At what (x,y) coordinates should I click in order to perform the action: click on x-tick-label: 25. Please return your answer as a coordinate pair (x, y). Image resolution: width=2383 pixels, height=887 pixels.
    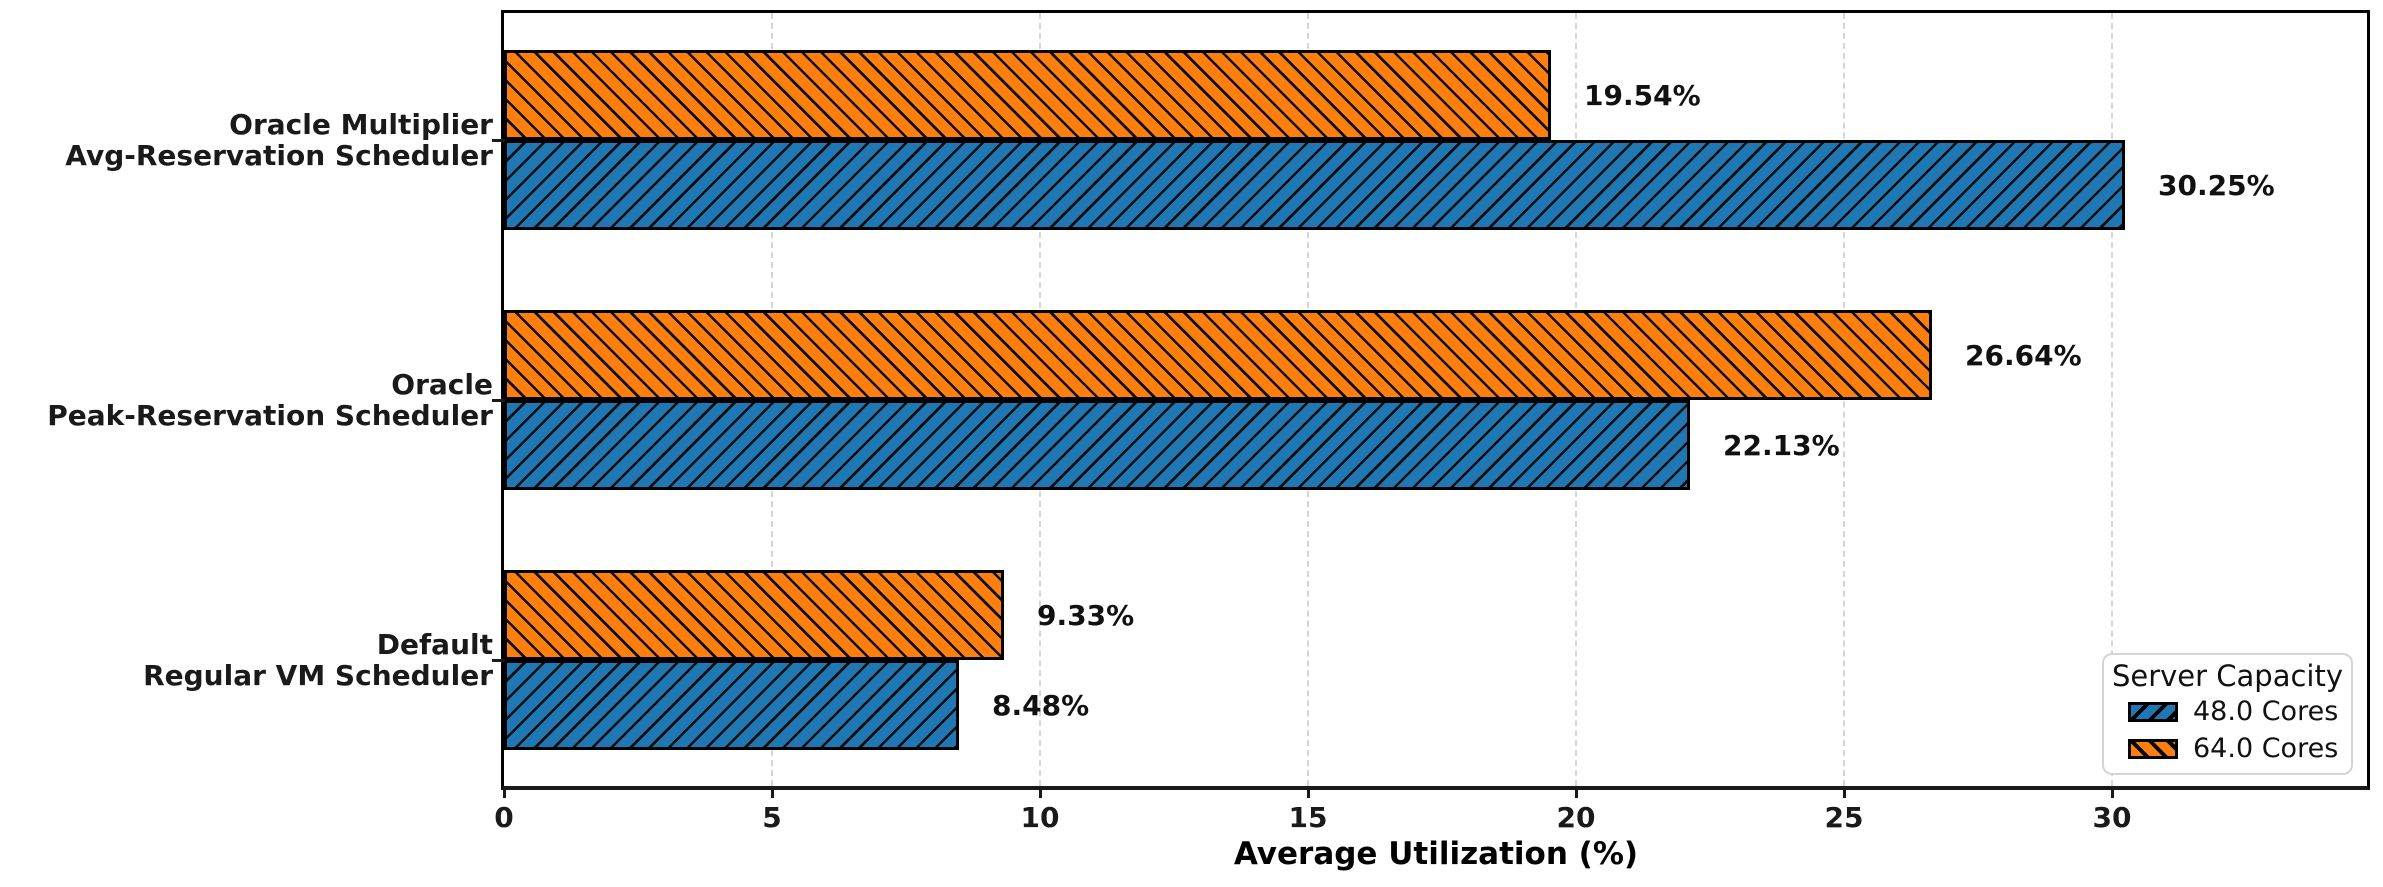
    Looking at the image, I should click on (1844, 817).